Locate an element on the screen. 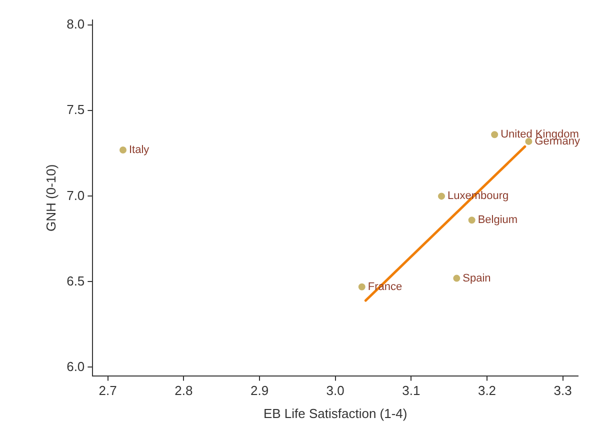 The width and height of the screenshot is (598, 431). x-tick-label: 2.8 is located at coordinates (183, 390).